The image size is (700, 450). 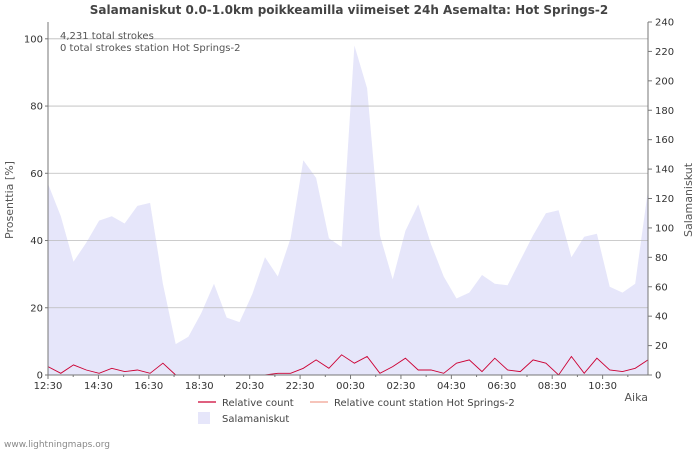 What do you see at coordinates (661, 258) in the screenshot?
I see `right-tick-label-80: 80` at bounding box center [661, 258].